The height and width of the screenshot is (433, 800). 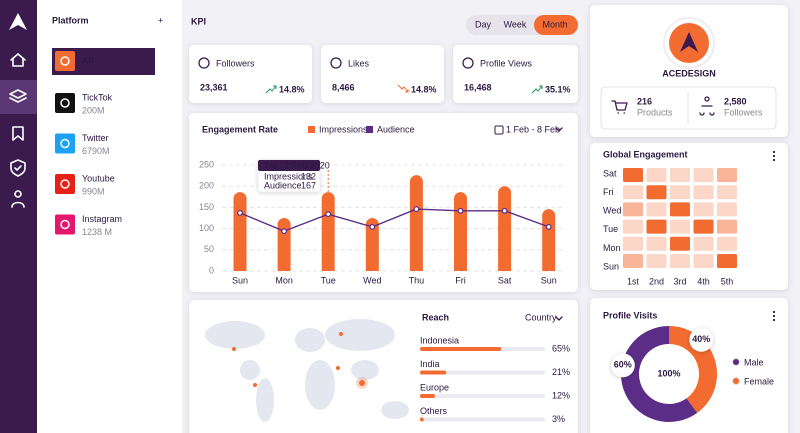 What do you see at coordinates (18, 168) in the screenshot?
I see `shield-icon` at bounding box center [18, 168].